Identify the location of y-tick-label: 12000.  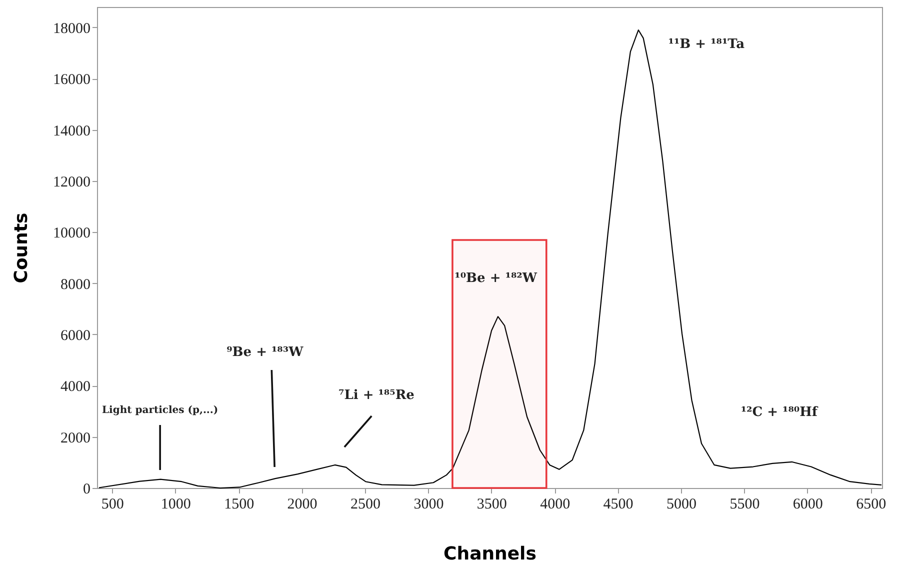
(71, 182).